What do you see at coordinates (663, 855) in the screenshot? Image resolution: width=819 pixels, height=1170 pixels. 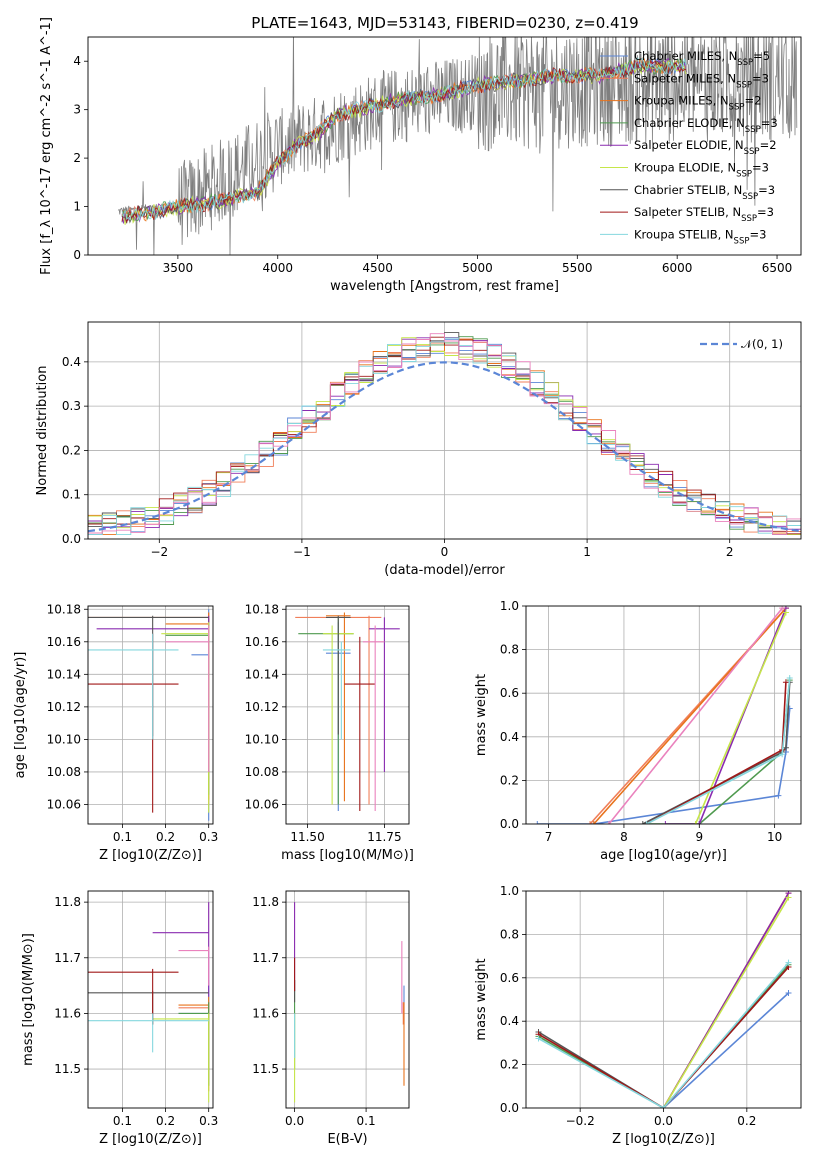 I see `x-axis-label: age [log10(age/yr)]` at bounding box center [663, 855].